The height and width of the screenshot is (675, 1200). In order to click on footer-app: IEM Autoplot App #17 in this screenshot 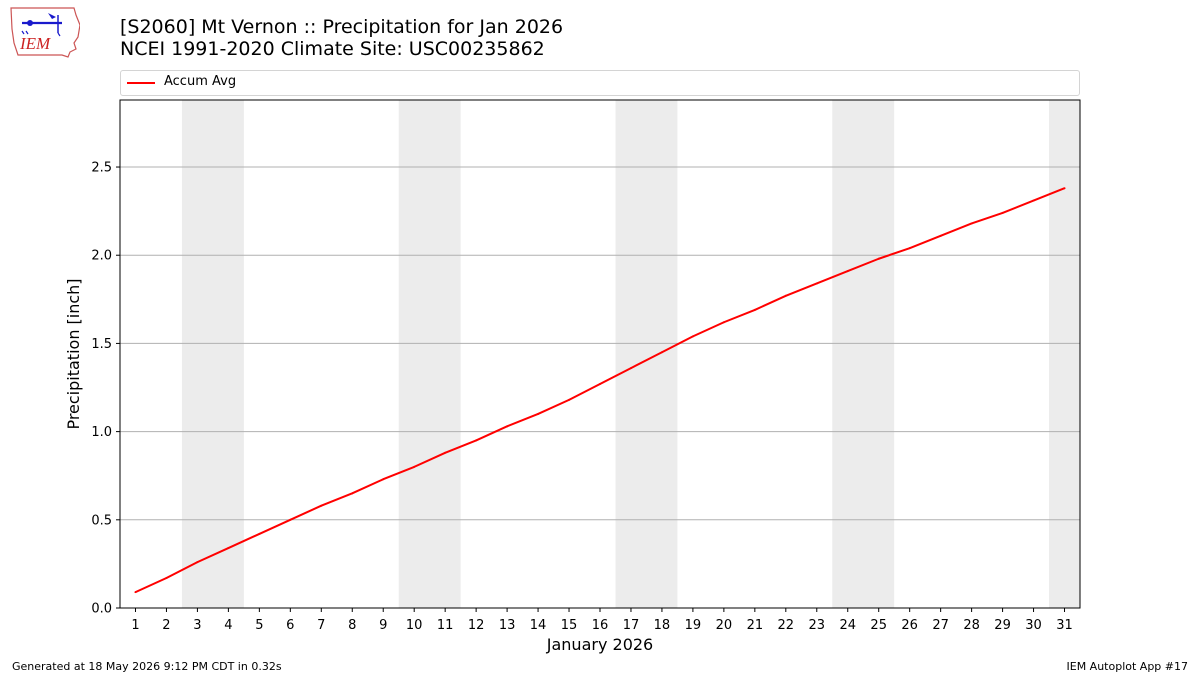, I will do `click(1127, 666)`.